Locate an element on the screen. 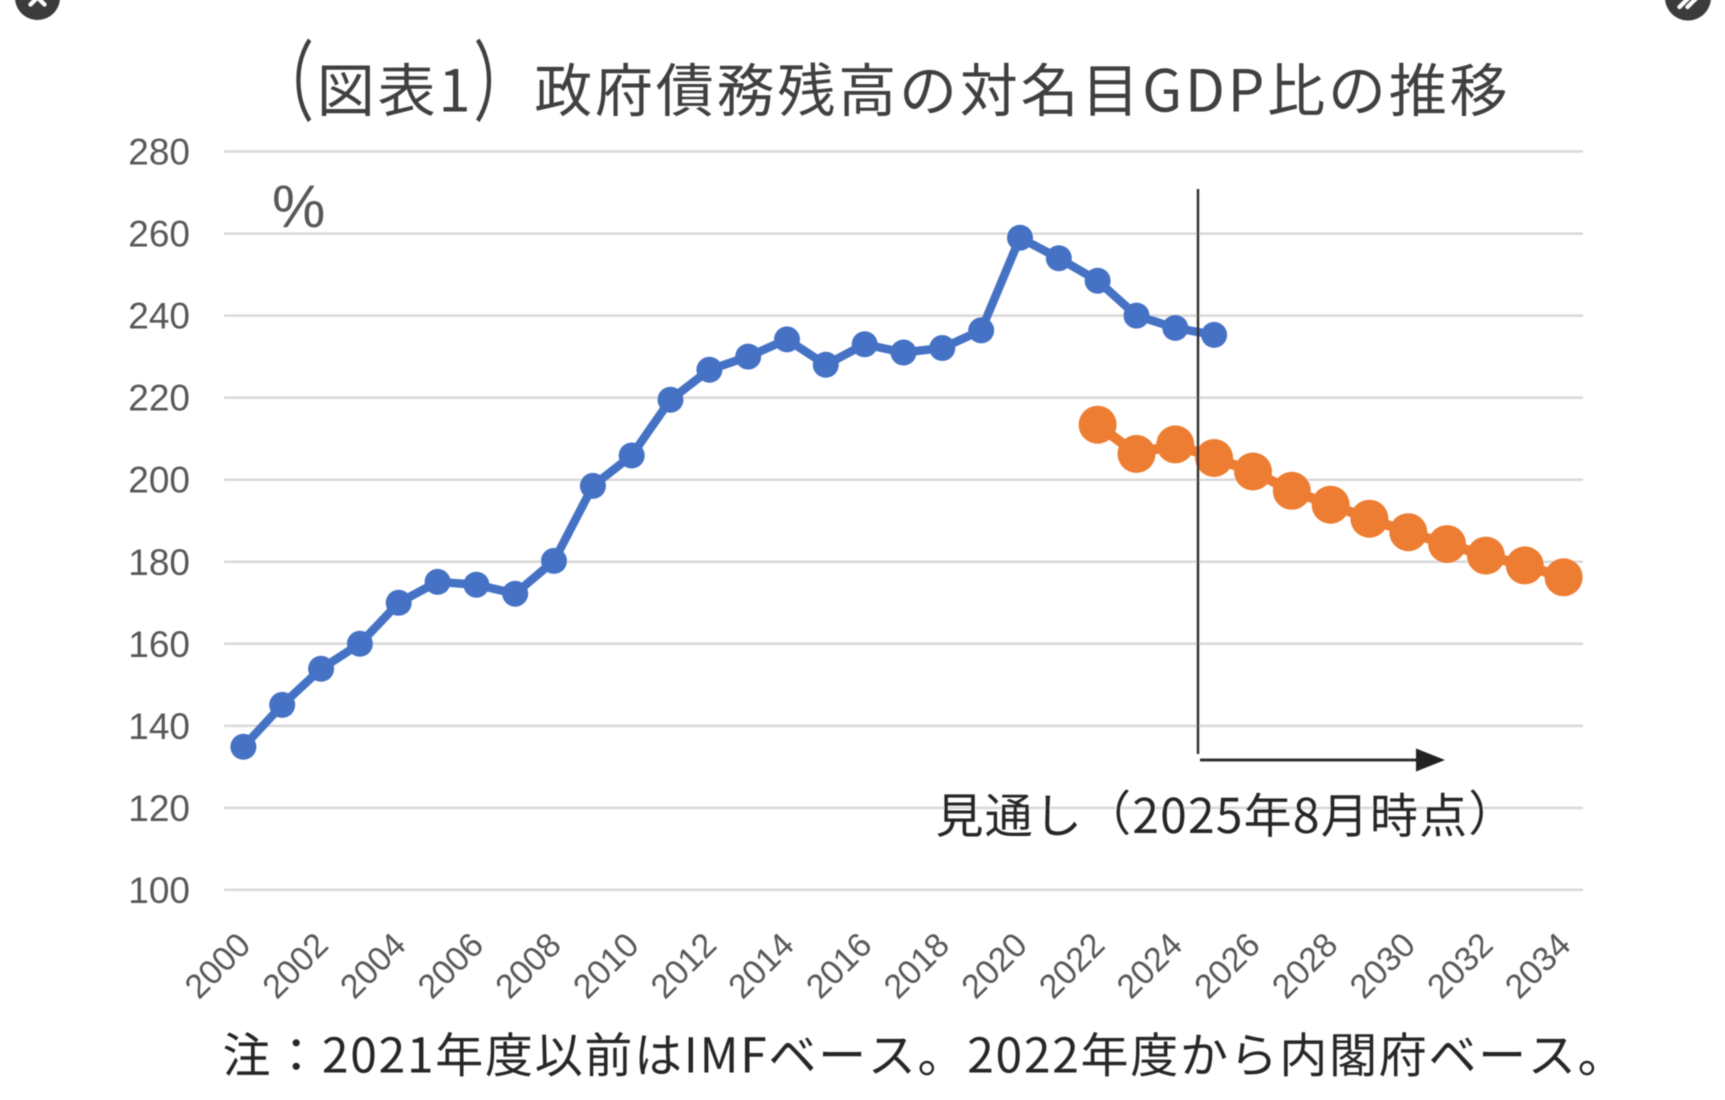 The image size is (1725, 1100). svg-text: 260 is located at coordinates (159, 234).